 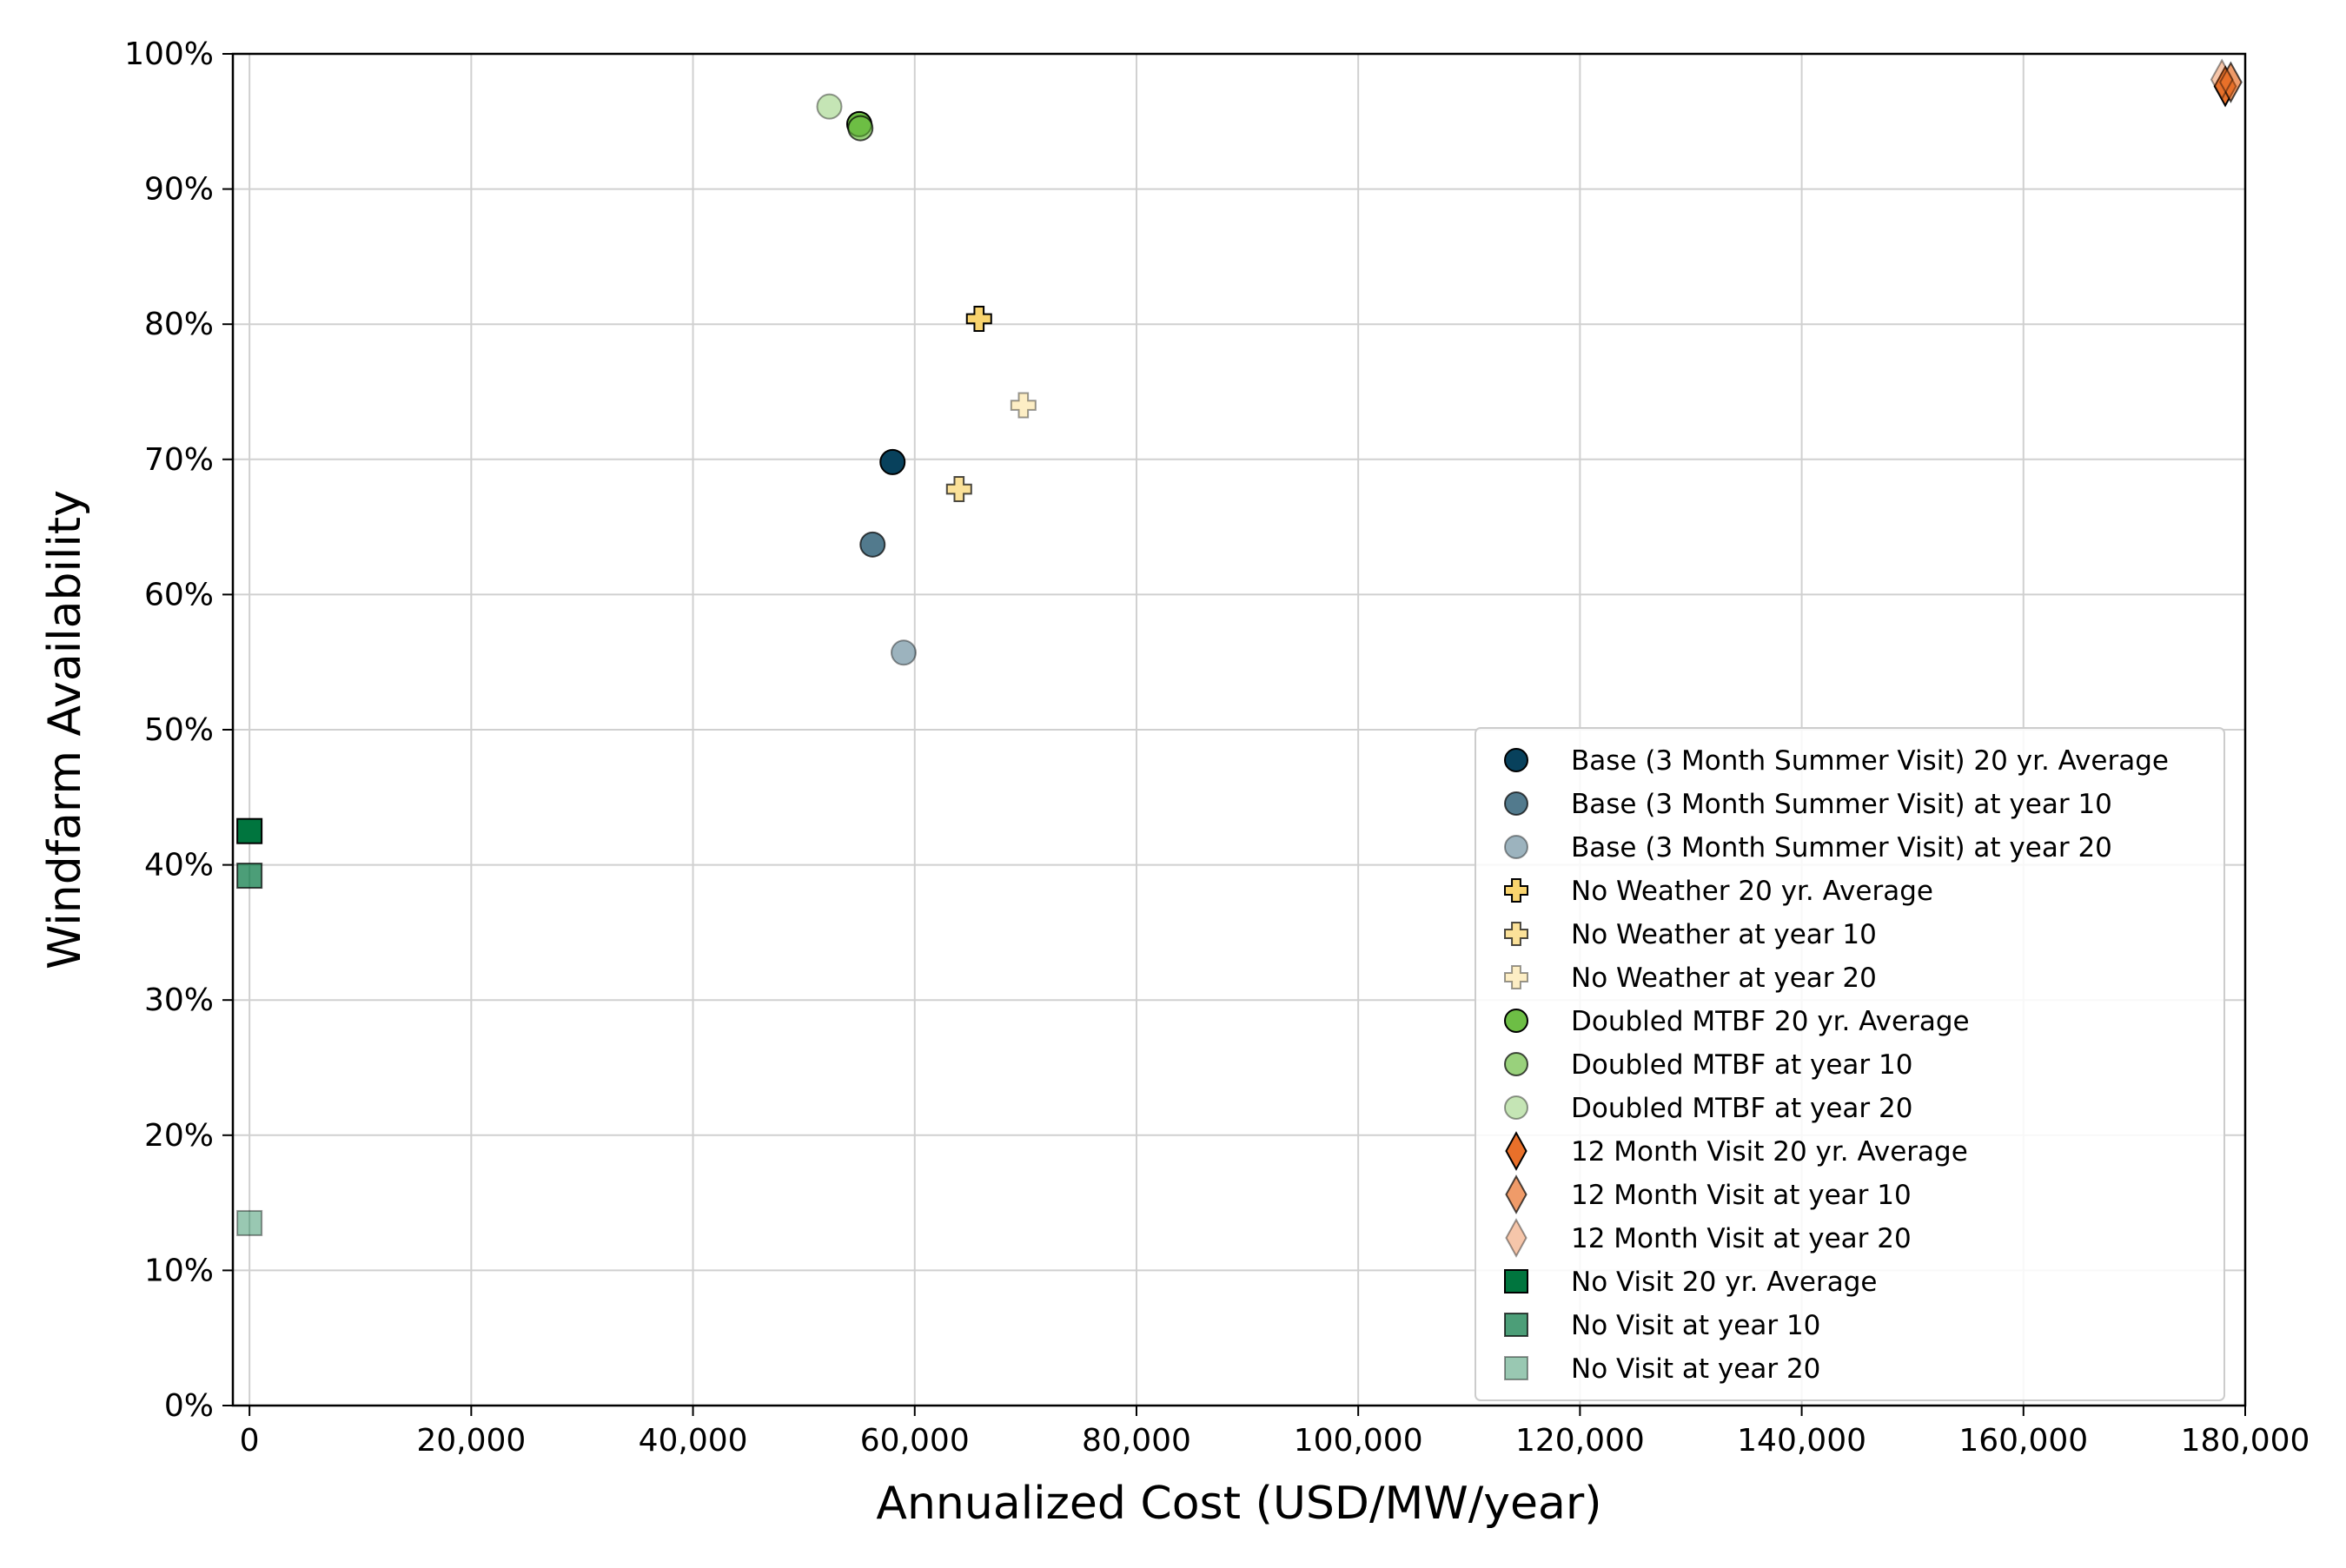 I want to click on y-tick-label: 0%, so click(x=189, y=1406).